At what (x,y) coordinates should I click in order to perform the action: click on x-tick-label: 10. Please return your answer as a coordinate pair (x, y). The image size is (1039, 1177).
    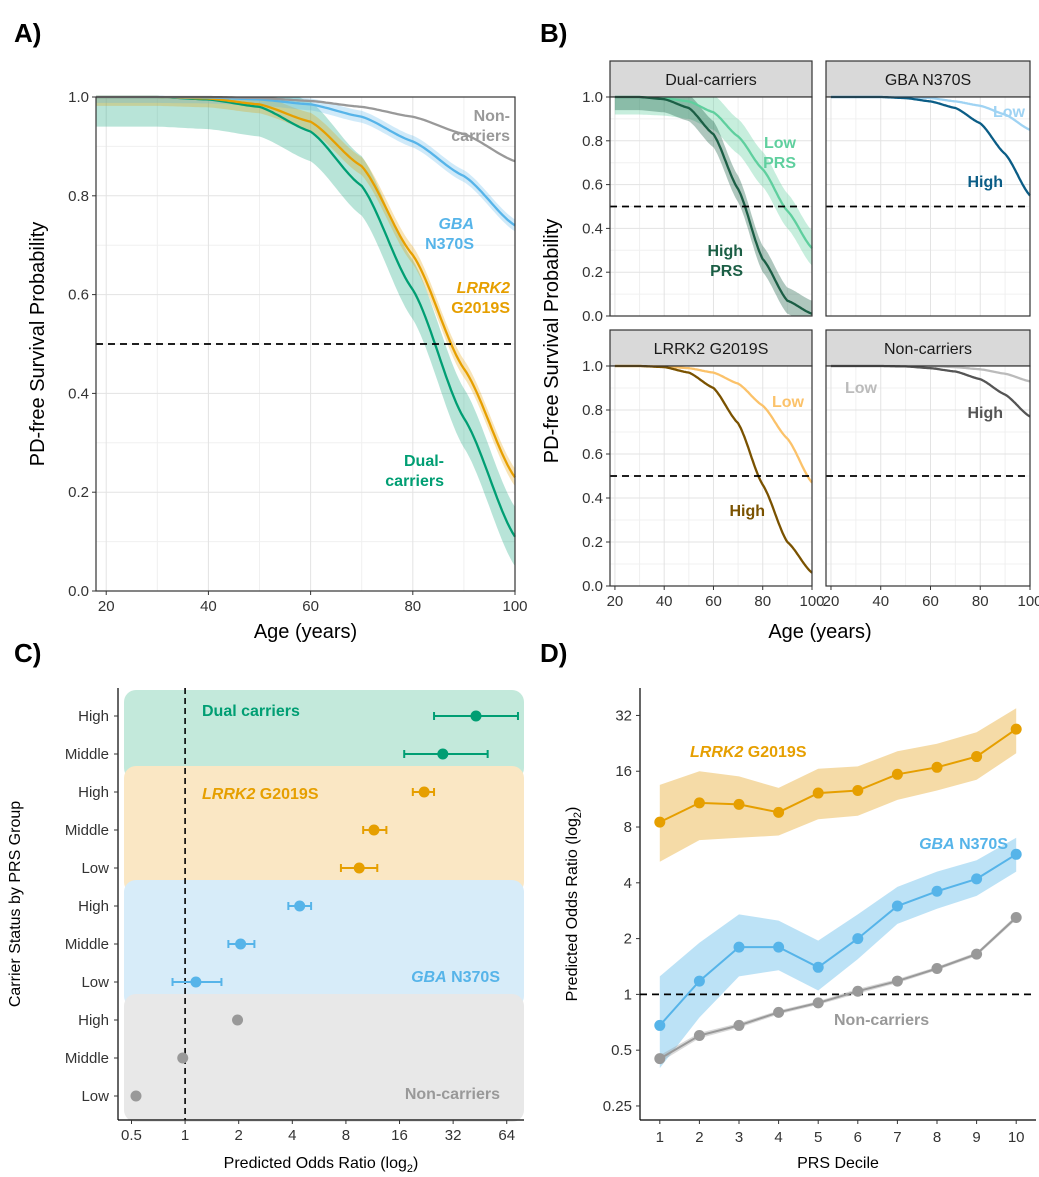
    Looking at the image, I should click on (1016, 1137).